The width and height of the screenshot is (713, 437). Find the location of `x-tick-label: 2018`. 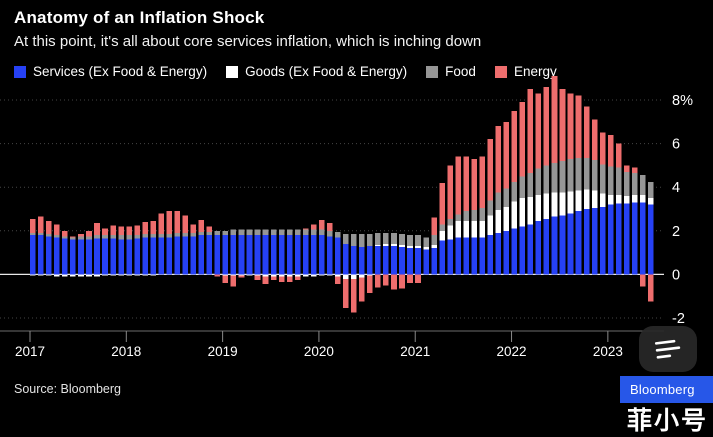

x-tick-label: 2018 is located at coordinates (126, 351).